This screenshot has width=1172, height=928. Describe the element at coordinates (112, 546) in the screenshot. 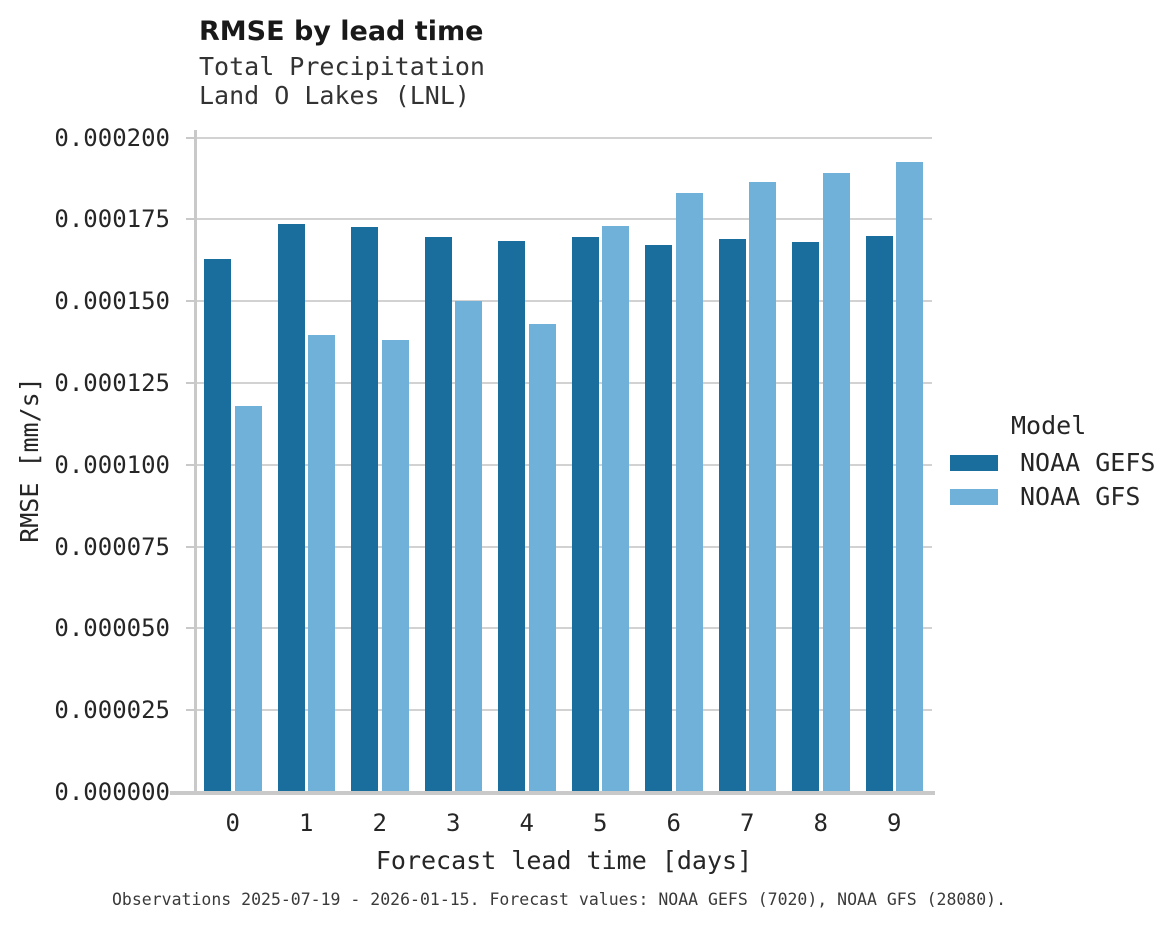

I see `y-tick-label: 0.000075` at that location.